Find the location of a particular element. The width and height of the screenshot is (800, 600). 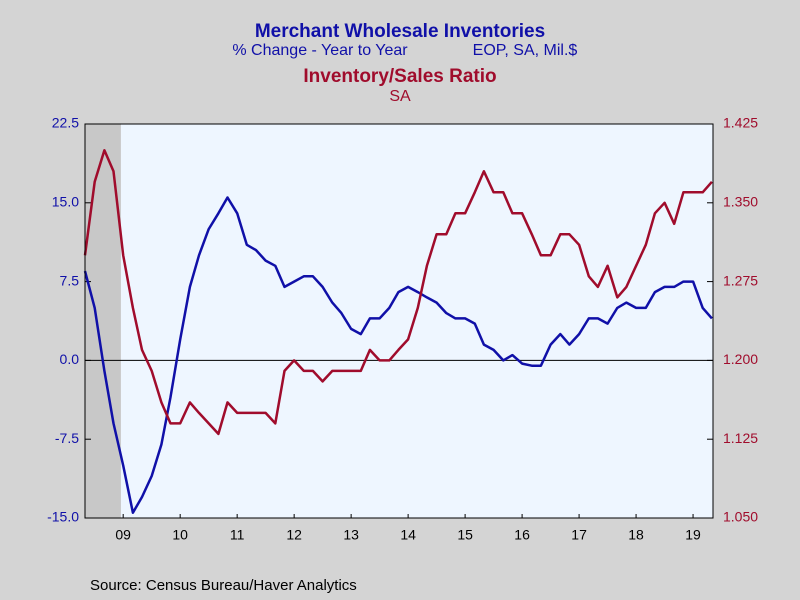

x-tick-label: 18 is located at coordinates (636, 535).